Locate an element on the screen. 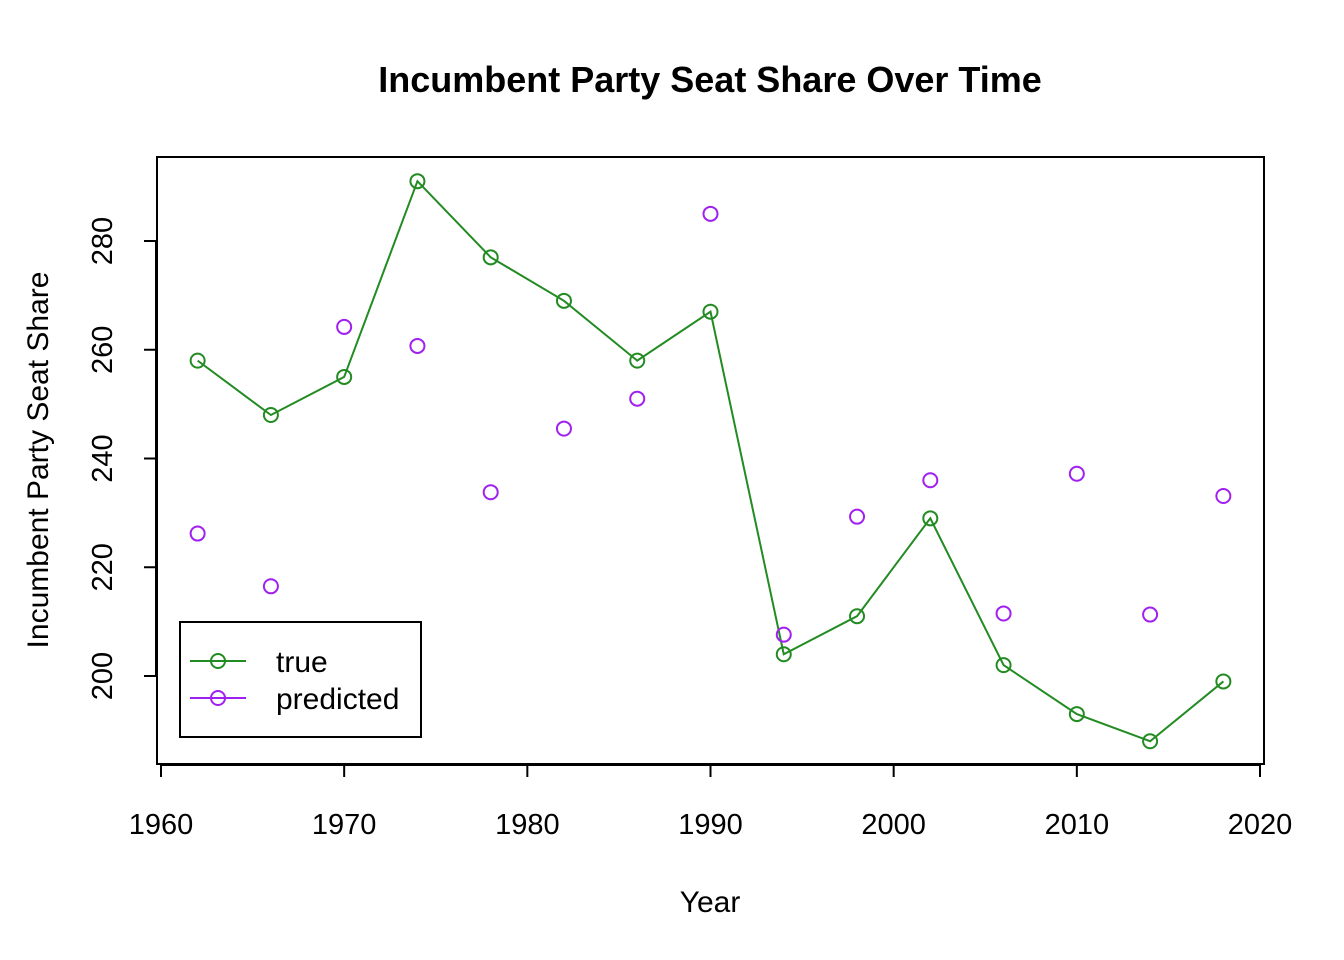  x-tick-label: 2020 is located at coordinates (1260, 825).